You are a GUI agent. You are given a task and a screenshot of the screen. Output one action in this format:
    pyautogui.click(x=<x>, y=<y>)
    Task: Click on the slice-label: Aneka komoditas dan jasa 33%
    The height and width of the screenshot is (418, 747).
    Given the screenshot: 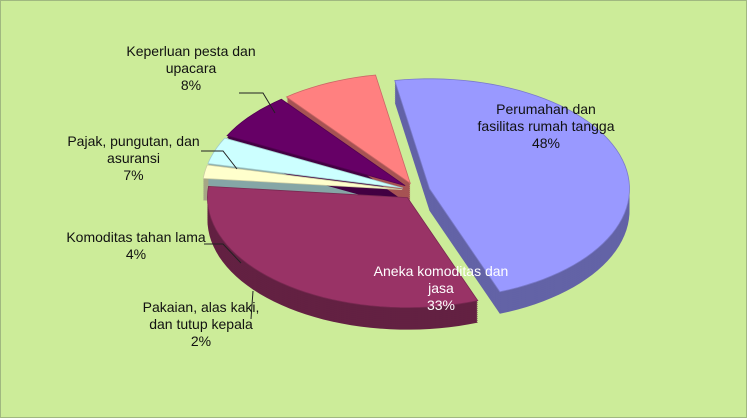 What is the action you would take?
    pyautogui.click(x=441, y=288)
    